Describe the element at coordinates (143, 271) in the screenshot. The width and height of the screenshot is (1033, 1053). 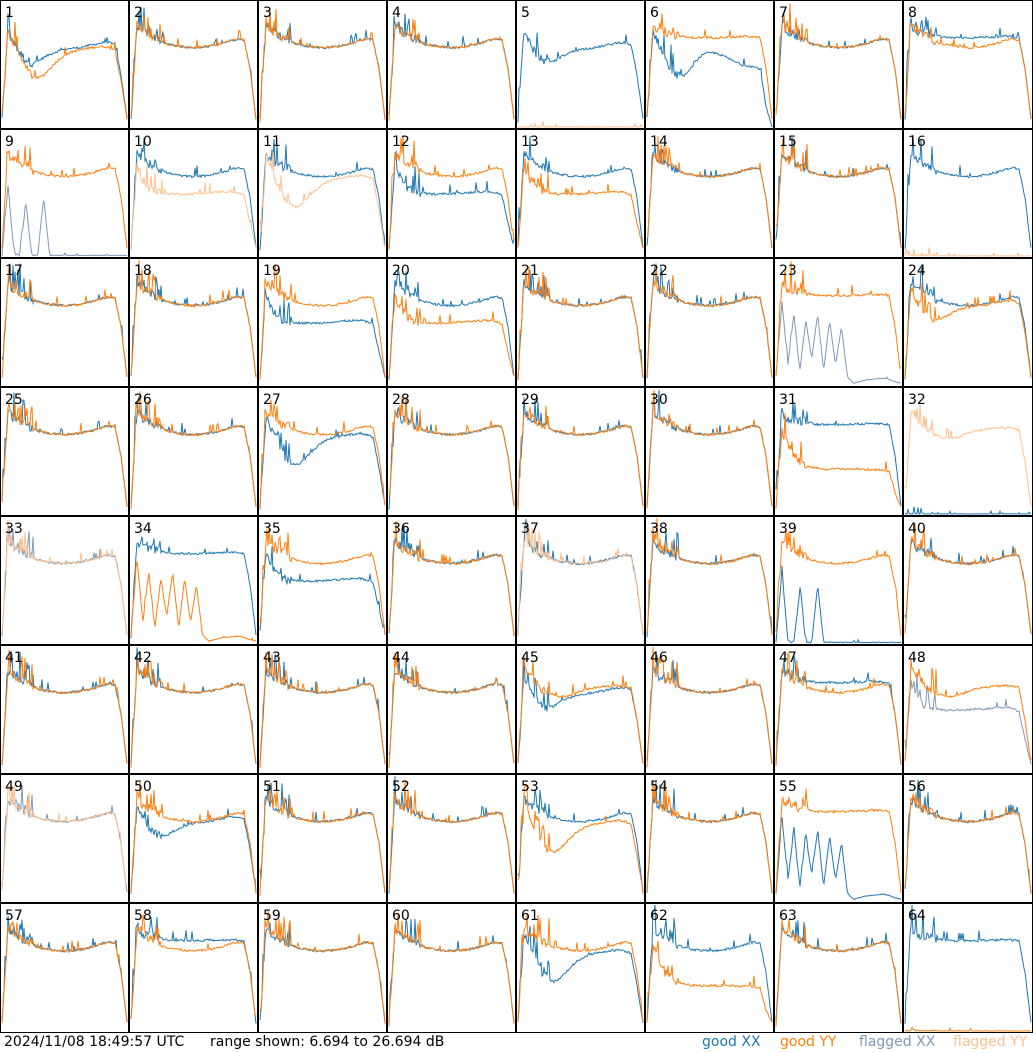
I see `panel-label: 18` at that location.